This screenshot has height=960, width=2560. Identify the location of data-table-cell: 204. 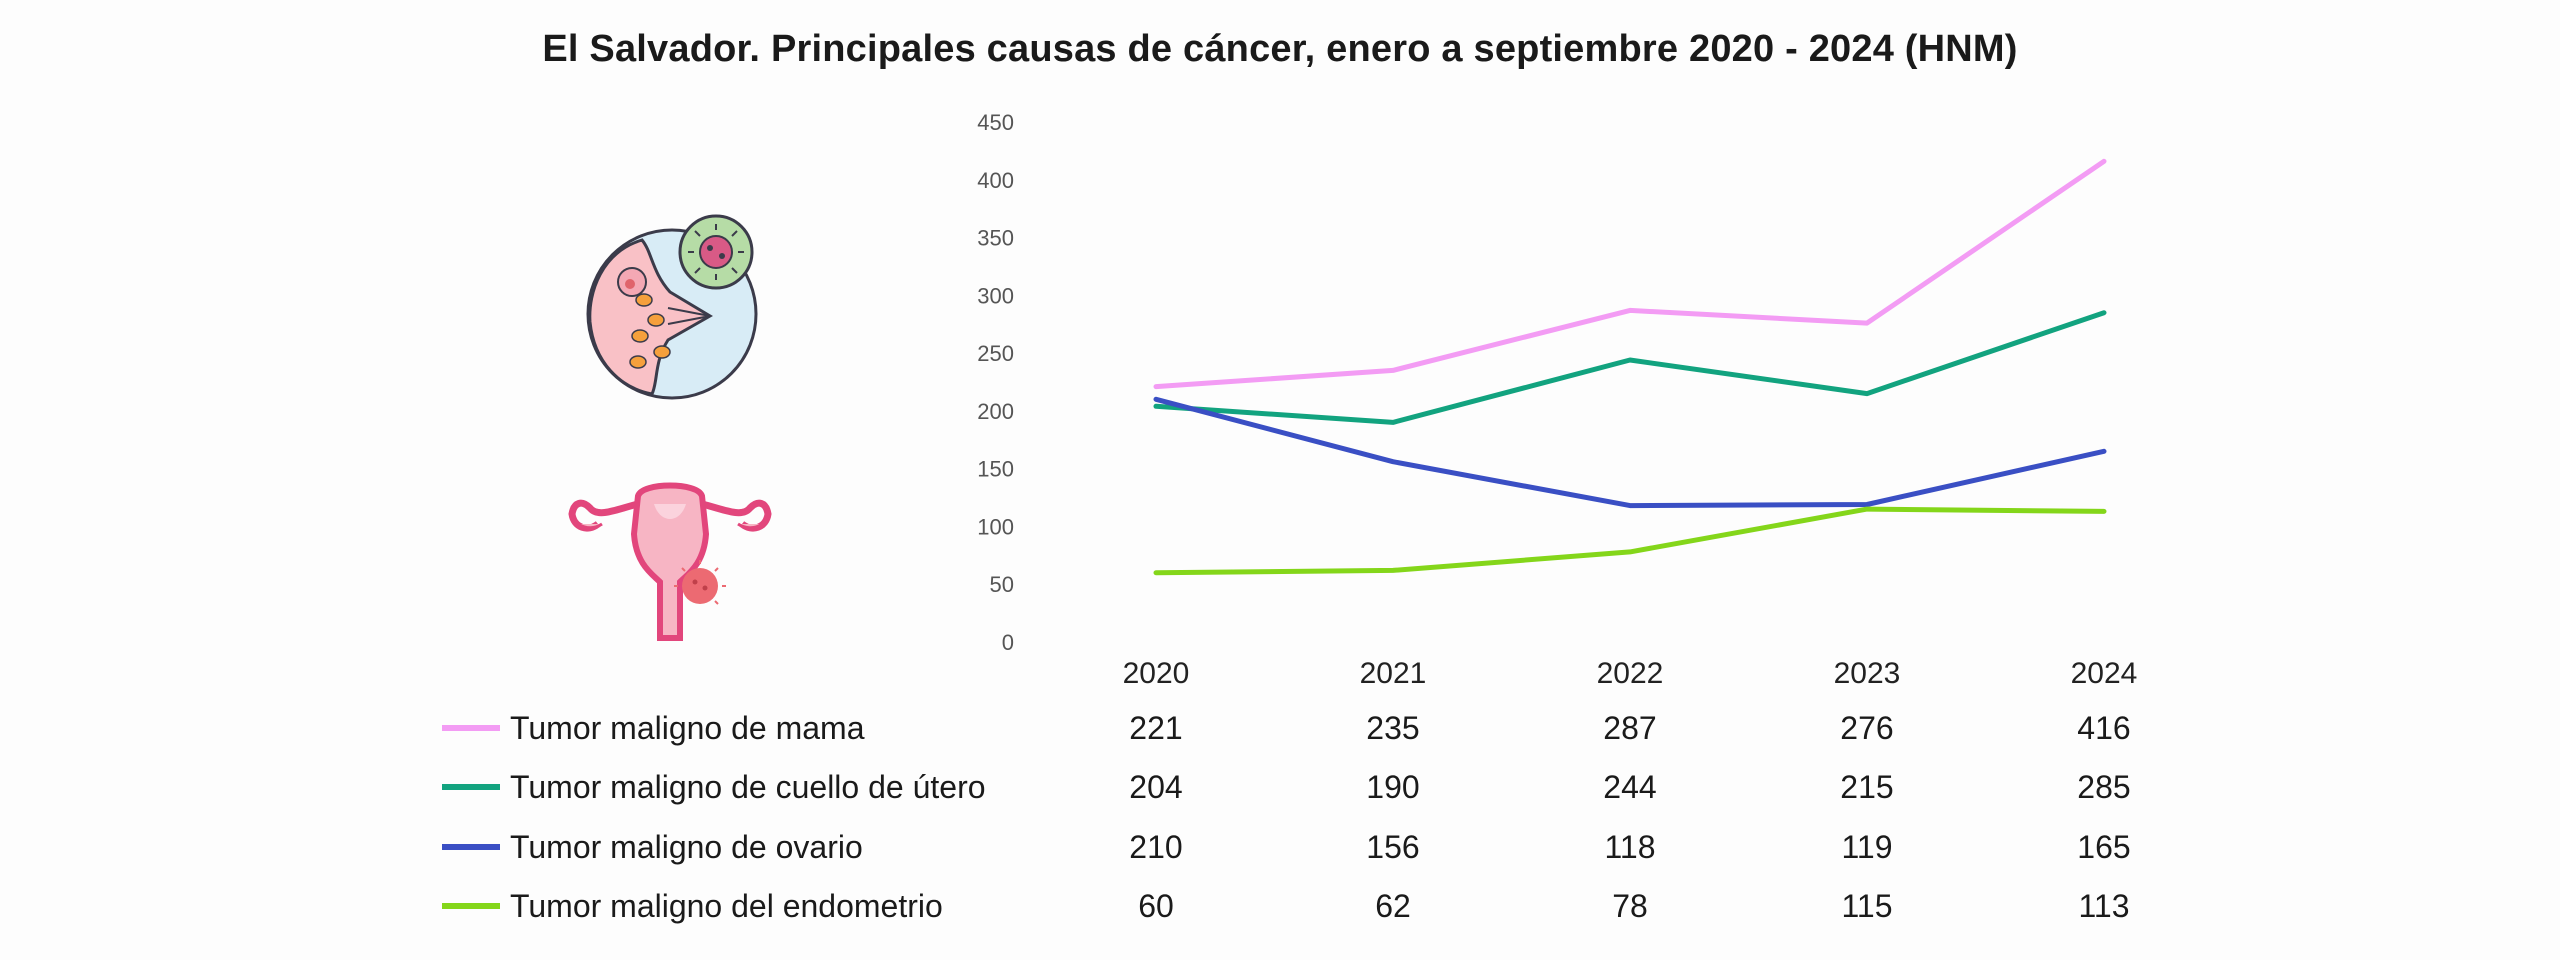
(1155, 787).